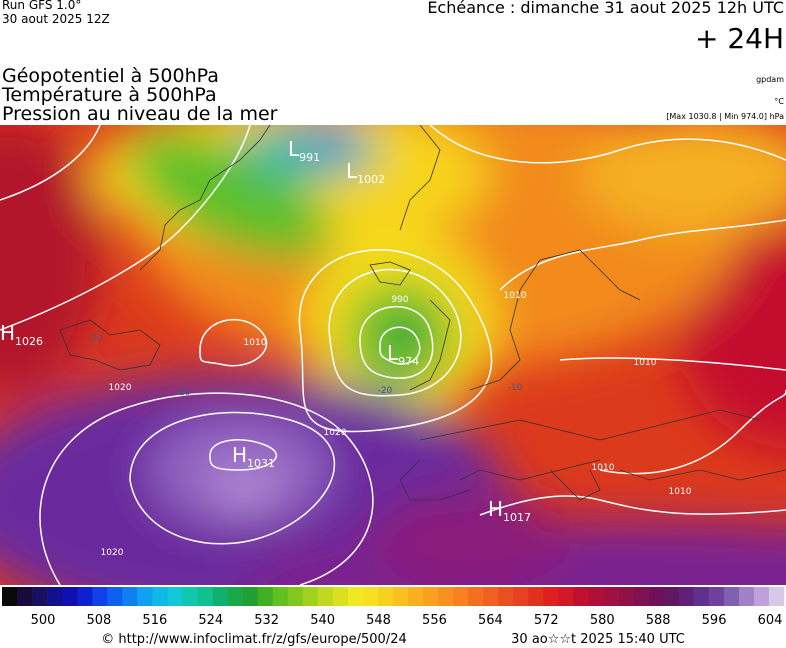 This screenshot has height=648, width=786. I want to click on scale-label: 548, so click(378, 620).